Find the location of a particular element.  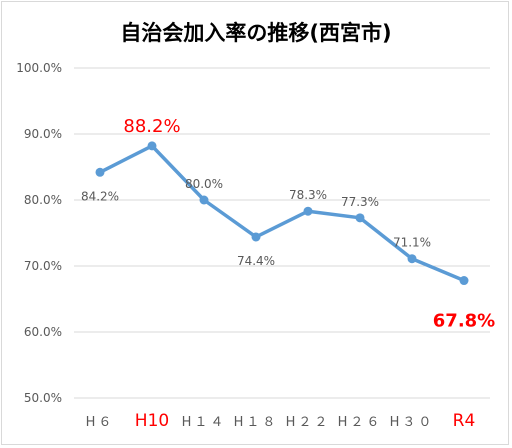

data-label: 74.4% is located at coordinates (256, 261).